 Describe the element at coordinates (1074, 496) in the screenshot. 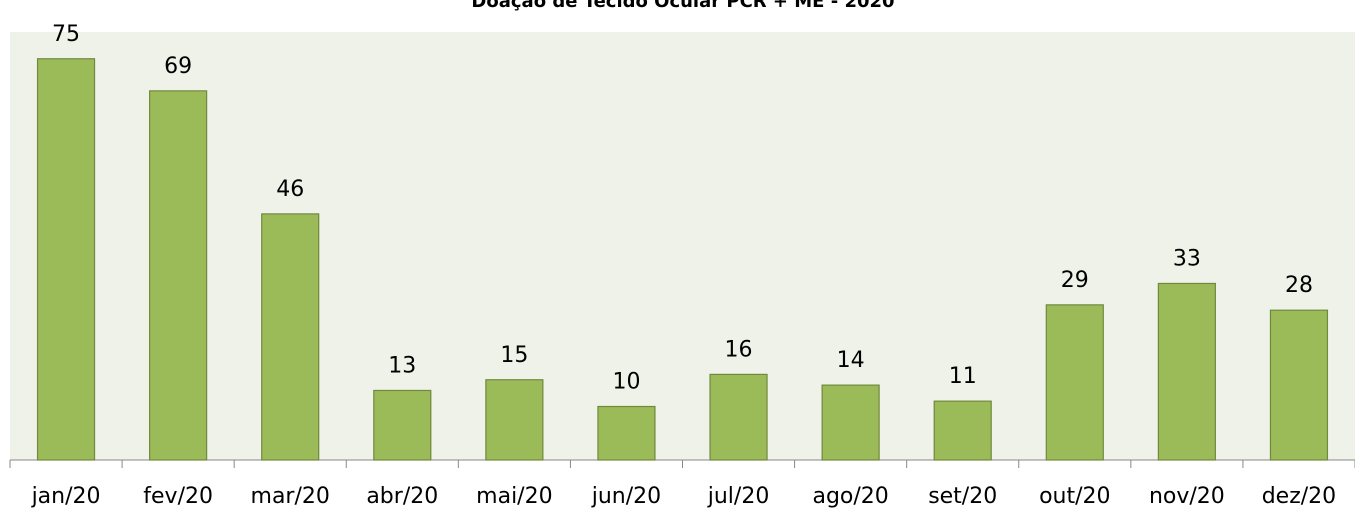

I see `x-tick-label: out/20` at that location.